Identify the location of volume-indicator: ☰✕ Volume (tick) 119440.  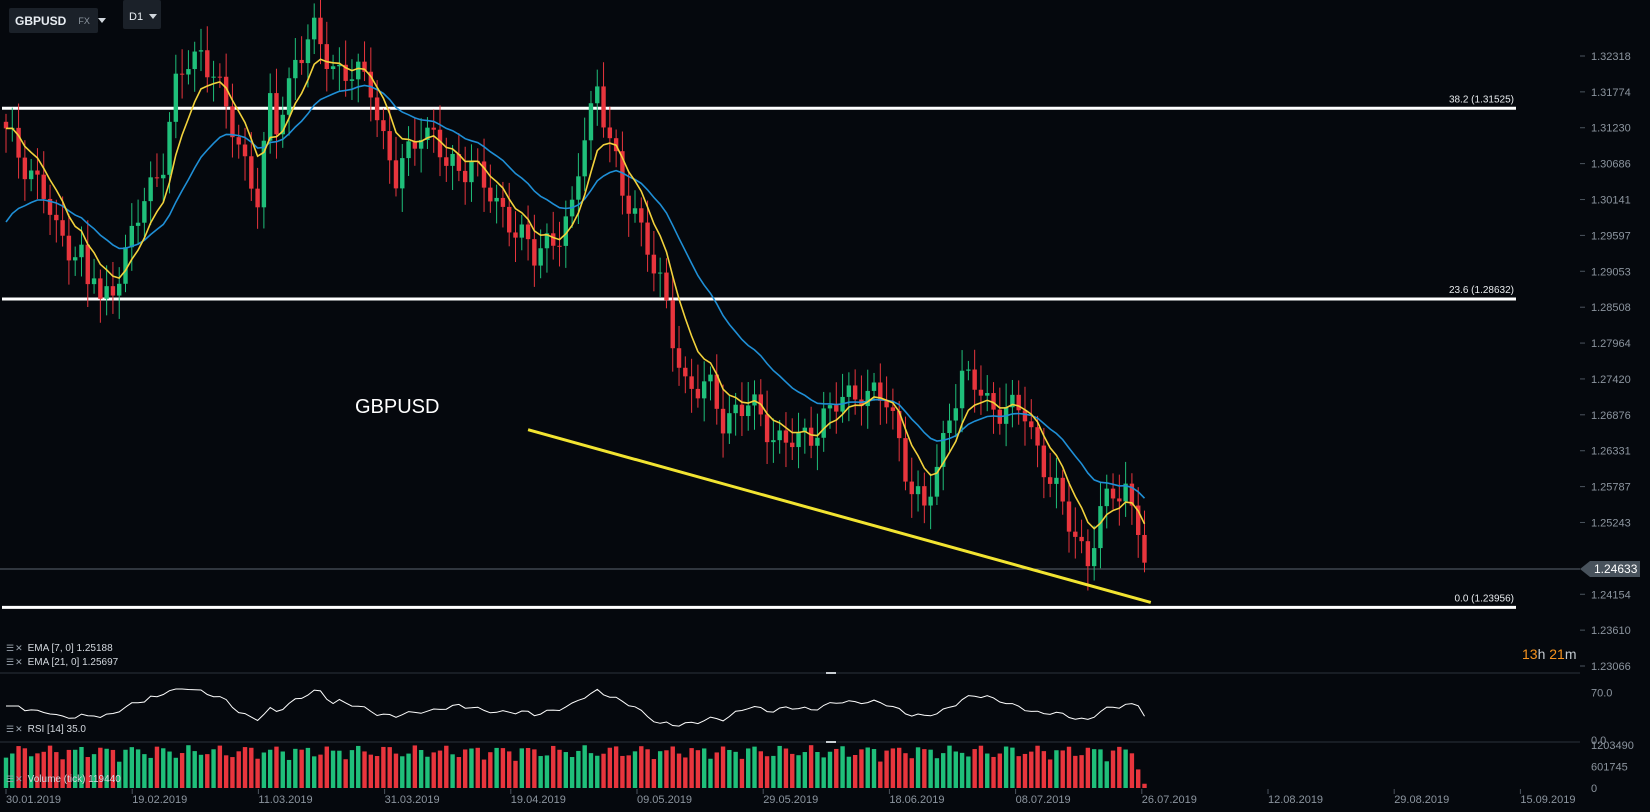
(63, 779).